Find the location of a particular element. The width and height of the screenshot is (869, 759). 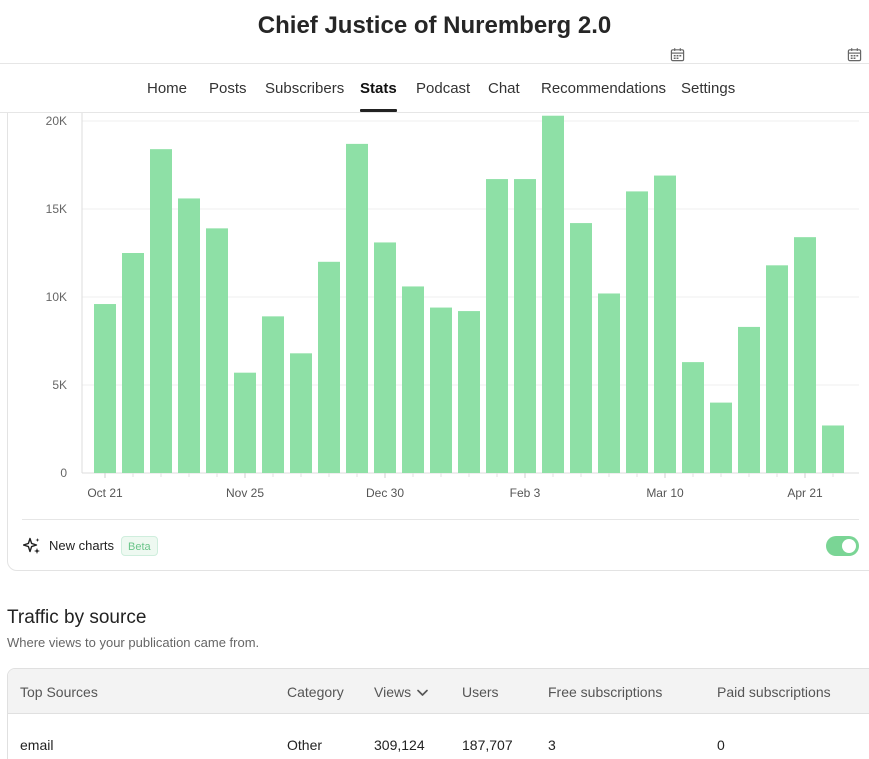

tab-settings: Settings is located at coordinates (708, 88).